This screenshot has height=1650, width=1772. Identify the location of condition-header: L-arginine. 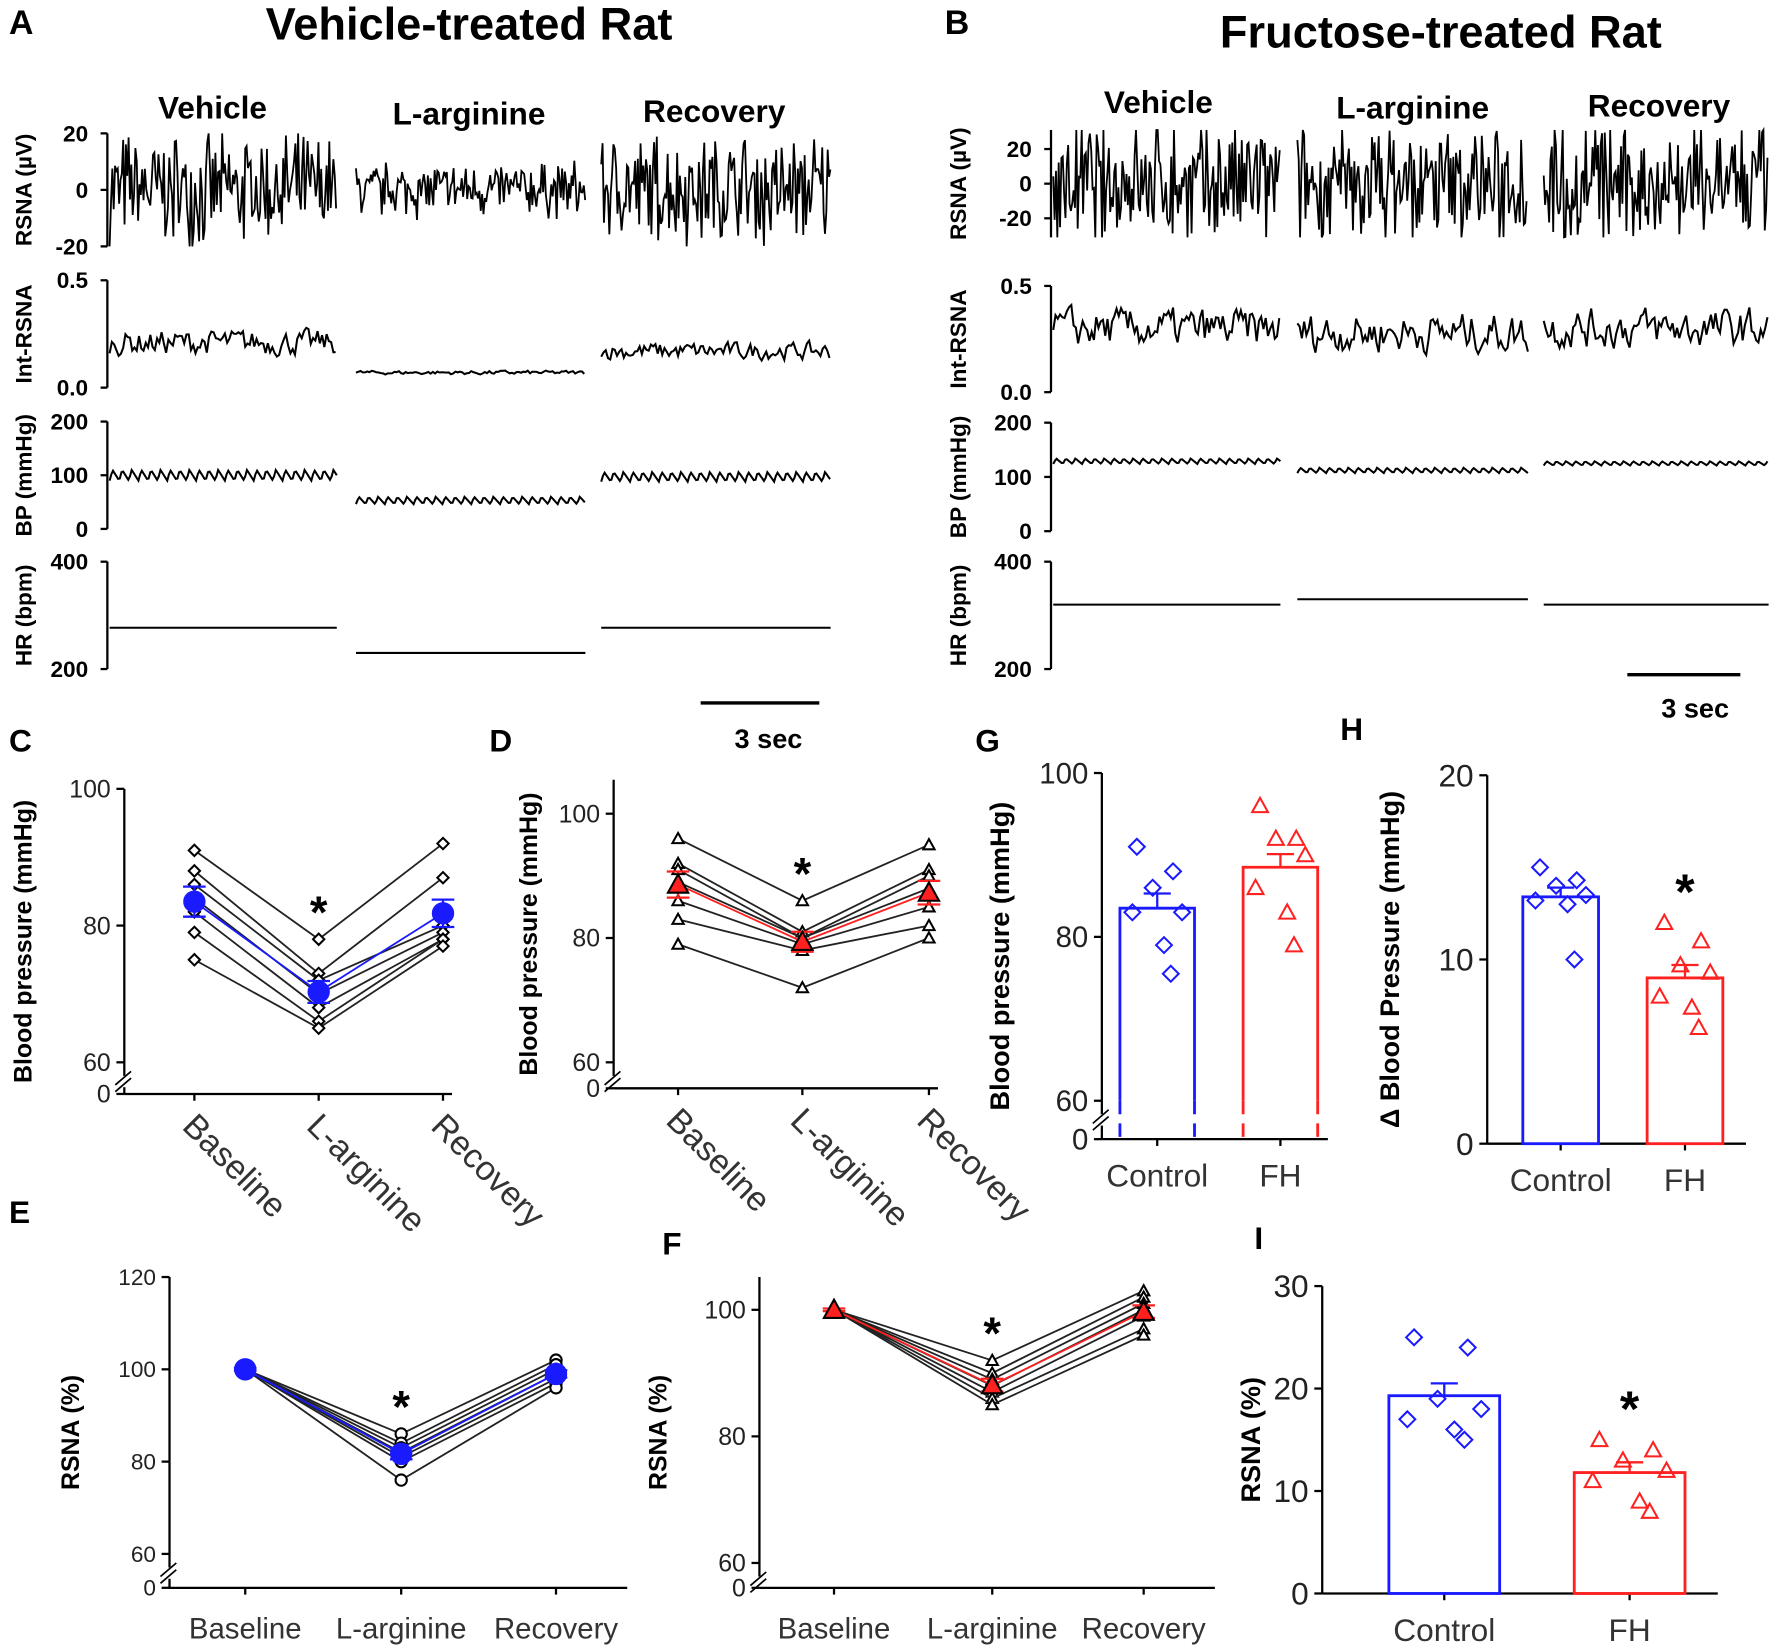
(469, 113).